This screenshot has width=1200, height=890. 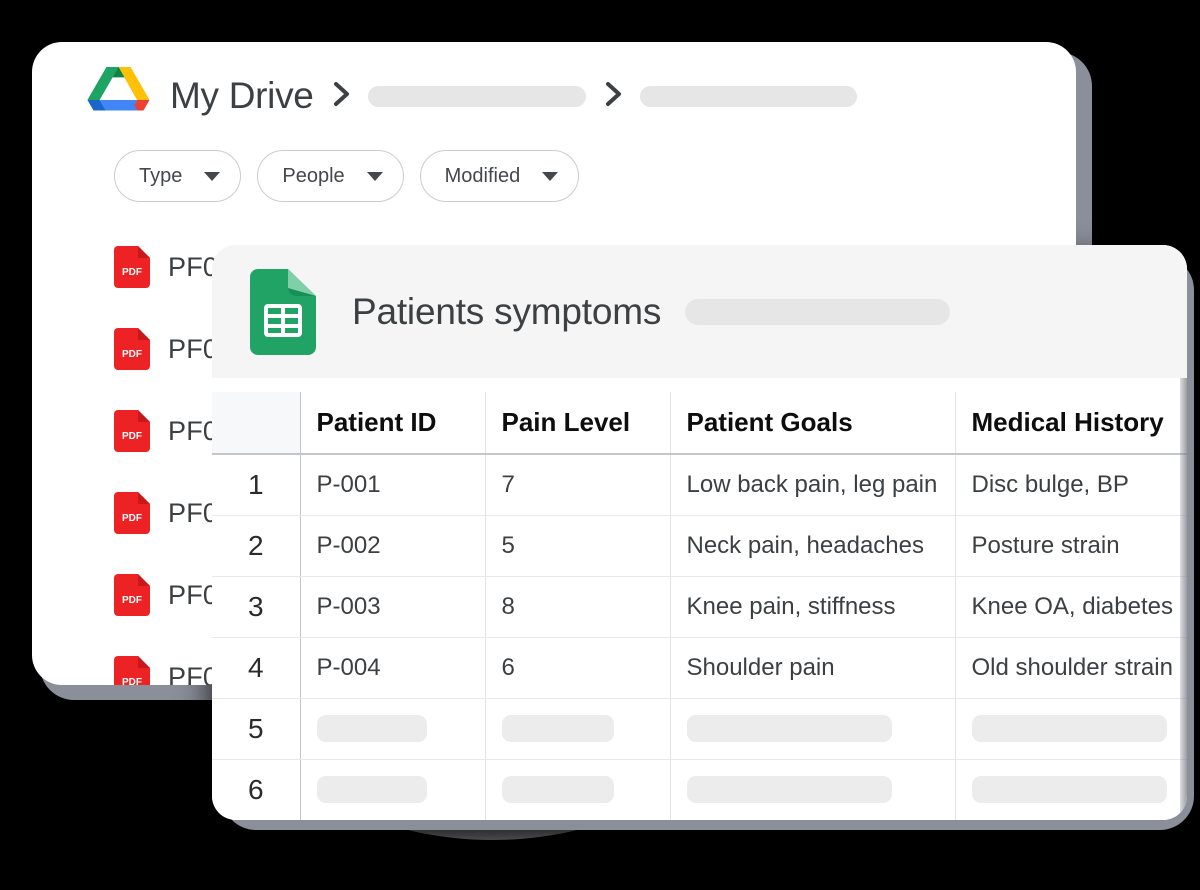 What do you see at coordinates (256, 607) in the screenshot?
I see `row-number: 3` at bounding box center [256, 607].